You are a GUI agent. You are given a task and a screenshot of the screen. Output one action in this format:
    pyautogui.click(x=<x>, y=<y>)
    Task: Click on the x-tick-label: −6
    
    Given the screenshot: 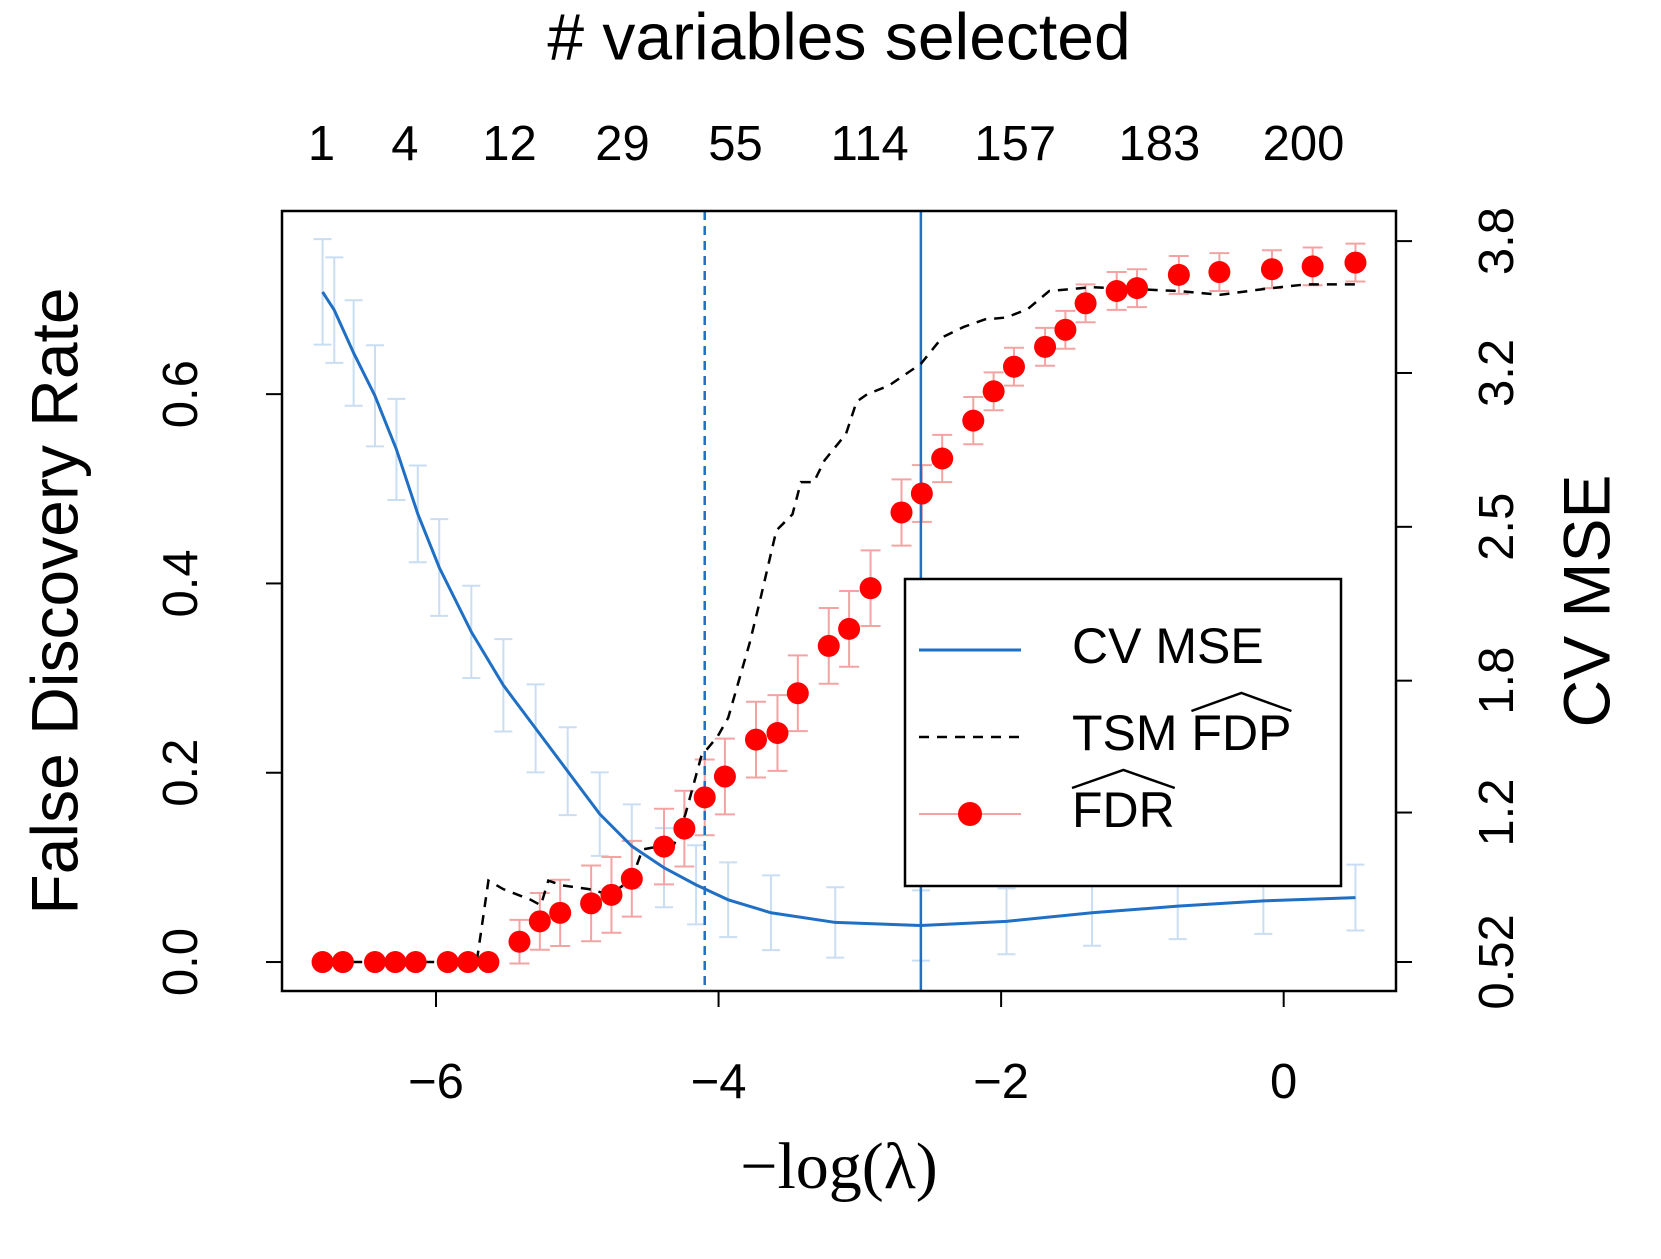 What is the action you would take?
    pyautogui.click(x=436, y=1082)
    